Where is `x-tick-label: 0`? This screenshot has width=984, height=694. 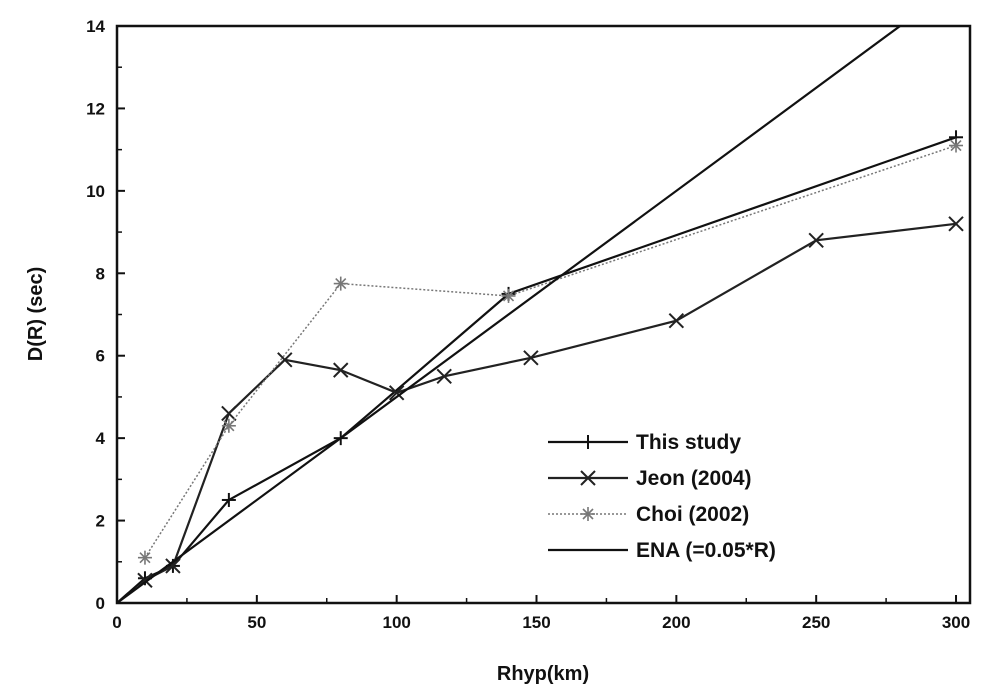 x-tick-label: 0 is located at coordinates (116, 622).